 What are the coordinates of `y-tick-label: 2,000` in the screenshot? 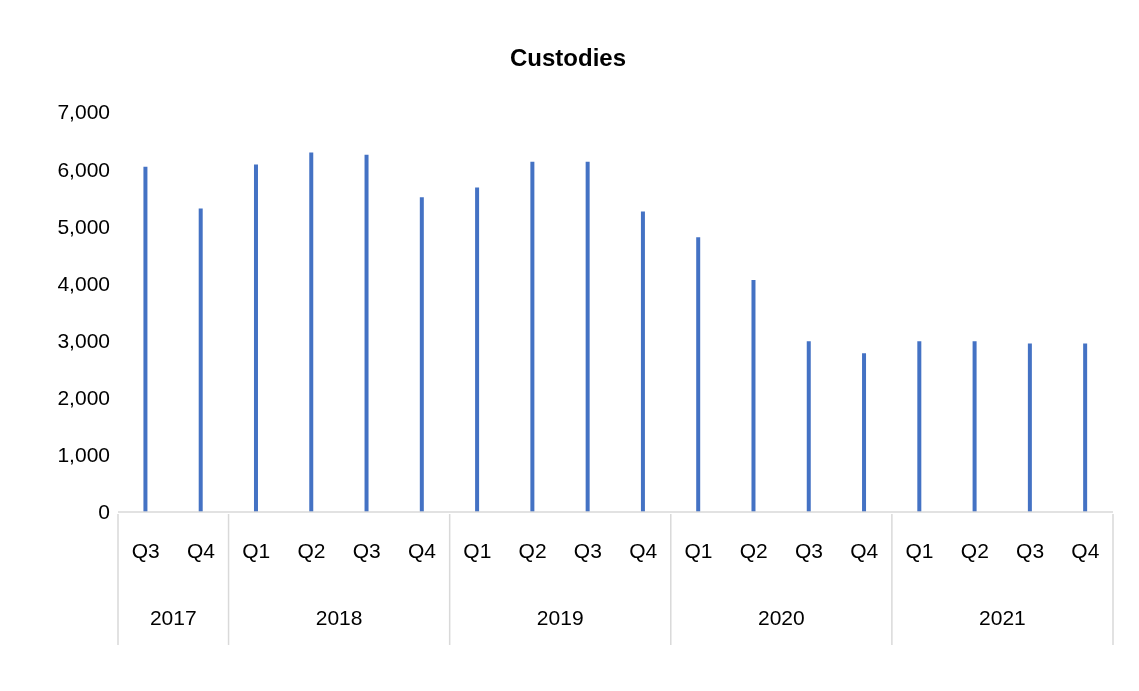 It's located at (83, 398).